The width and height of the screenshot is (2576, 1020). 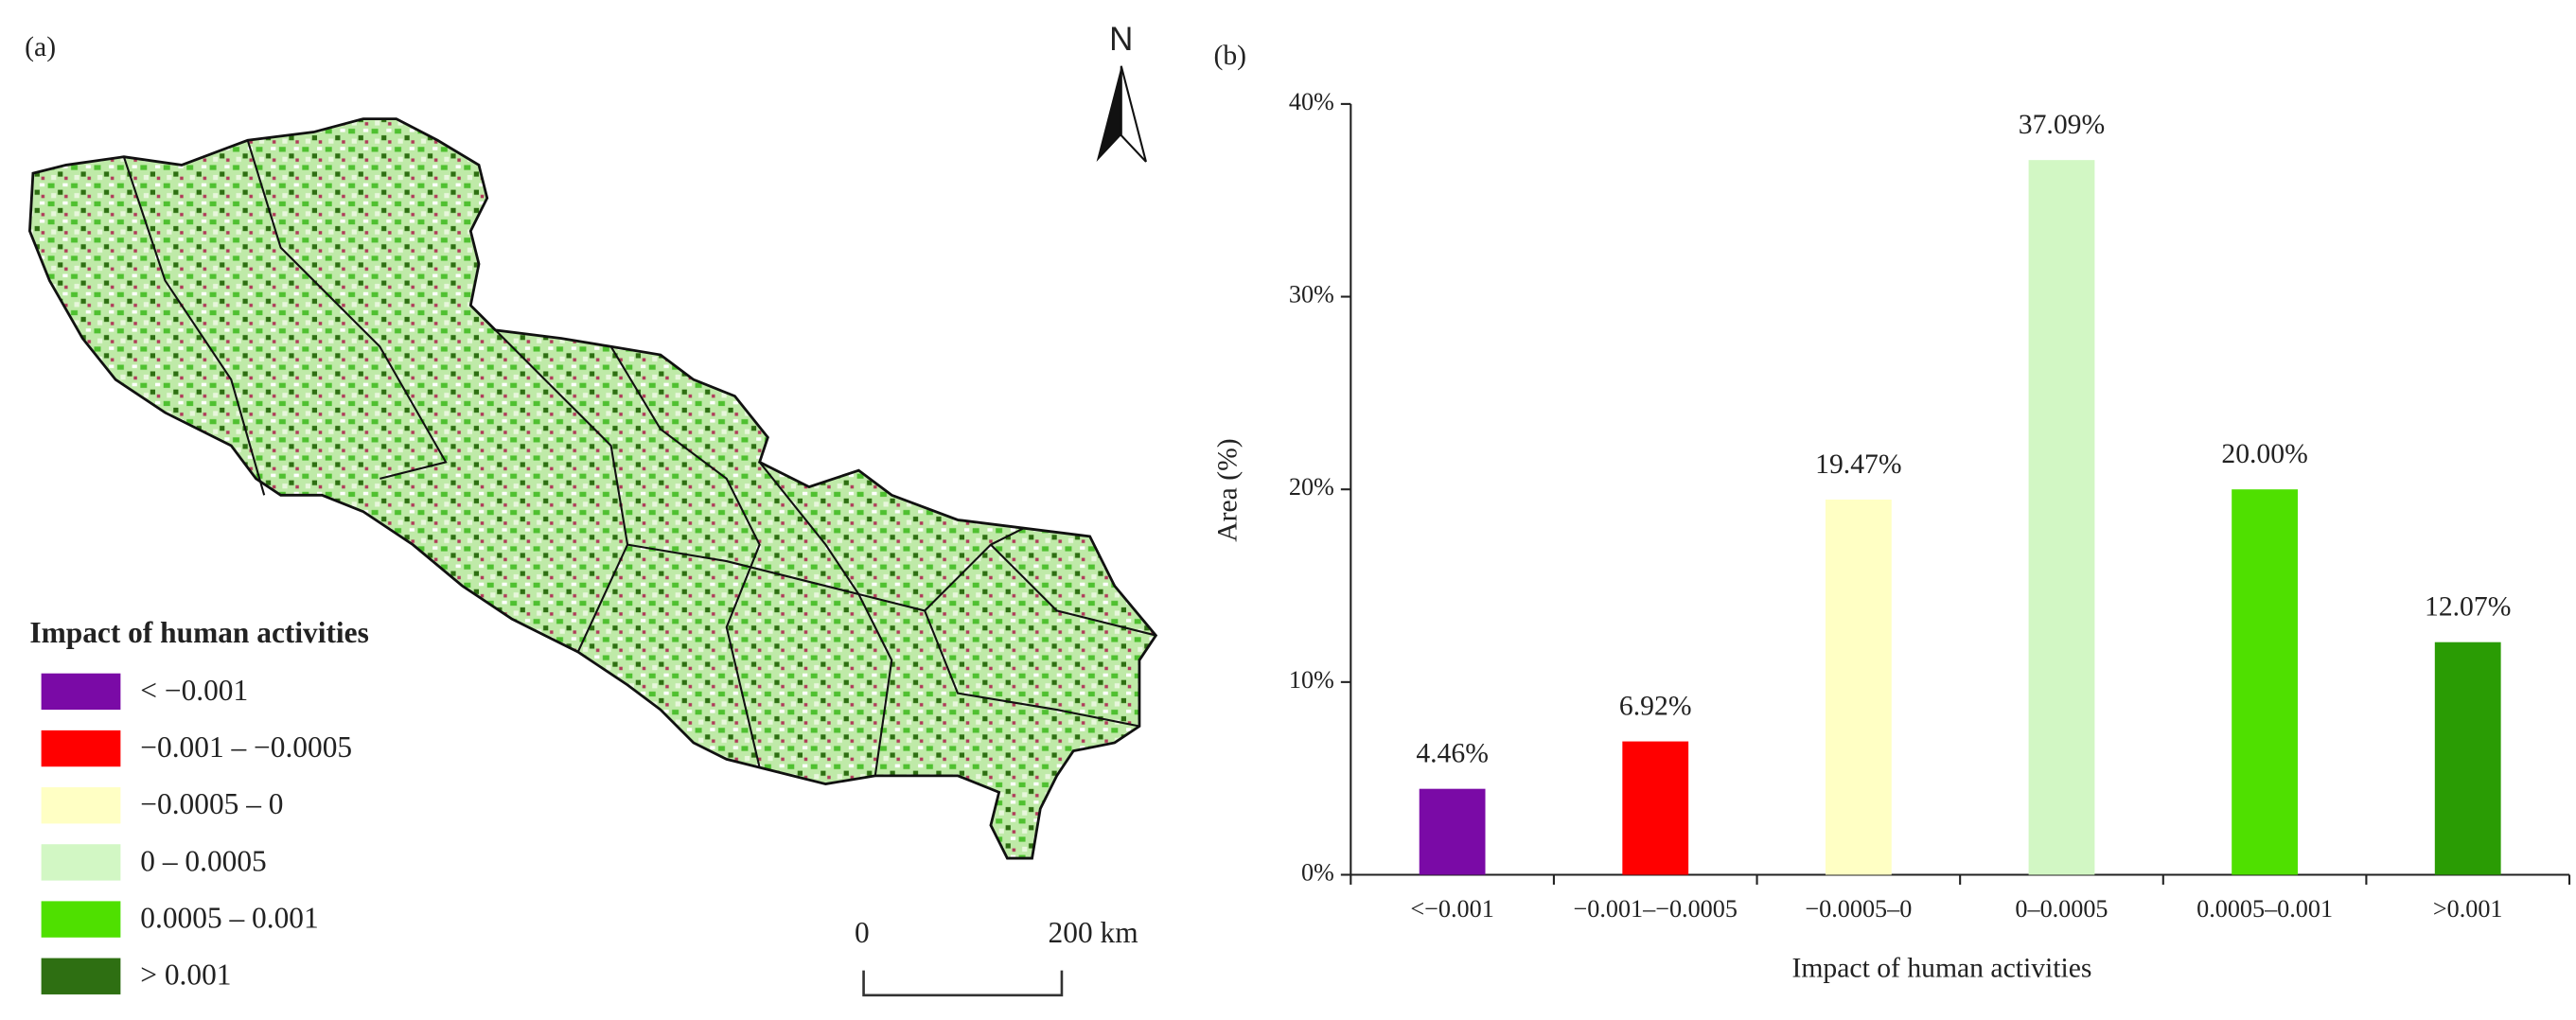 I want to click on legend-label: −0.001 – −0.0005, so click(x=246, y=747).